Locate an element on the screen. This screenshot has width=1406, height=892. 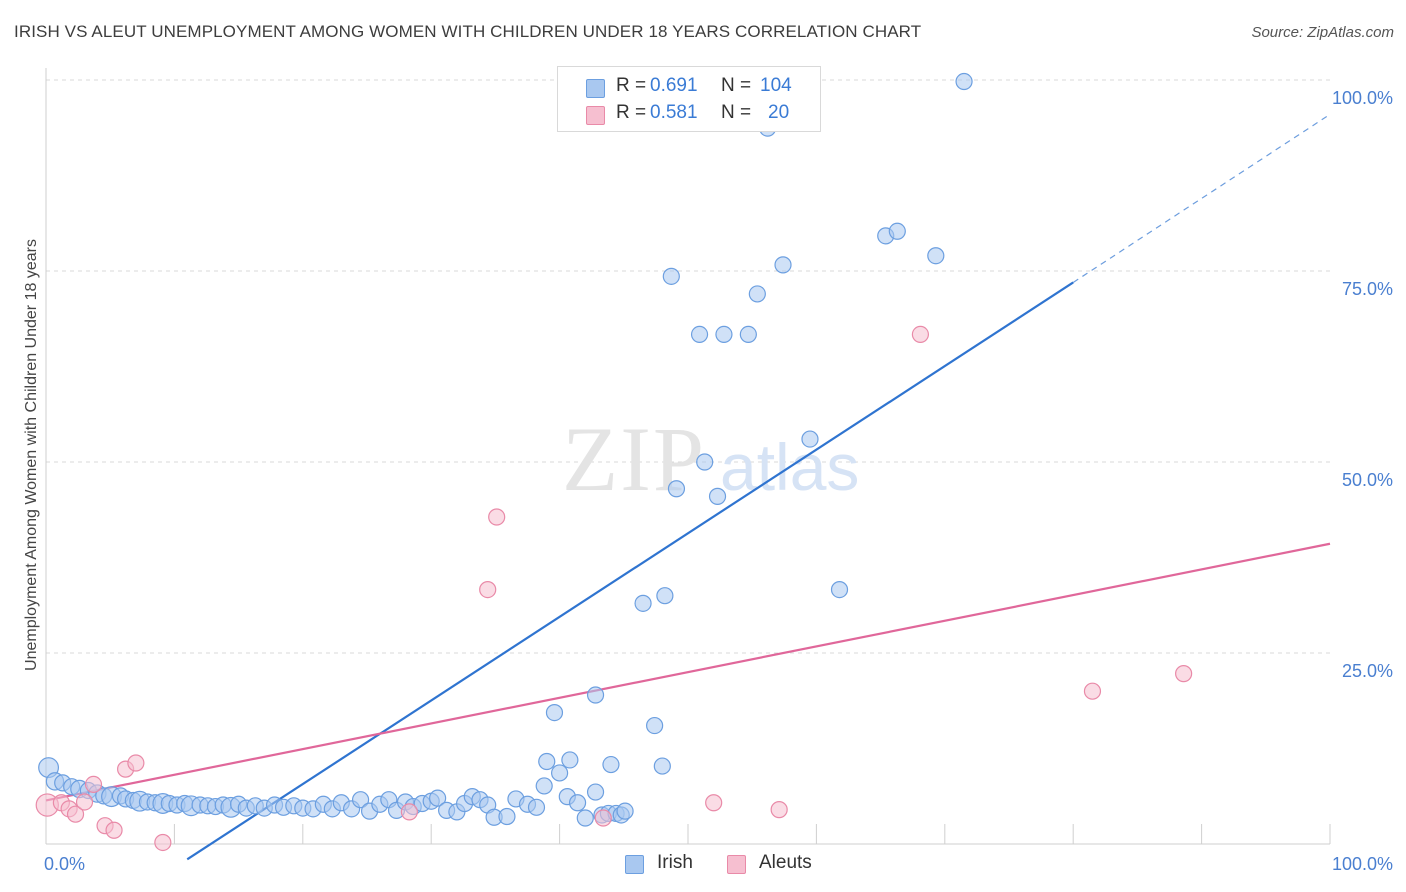
bottom-legend-swatch-aleuts is located at coordinates (736, 864).